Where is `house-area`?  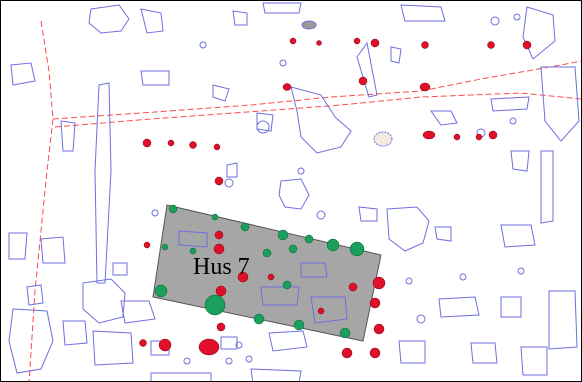 house-area is located at coordinates (267, 273).